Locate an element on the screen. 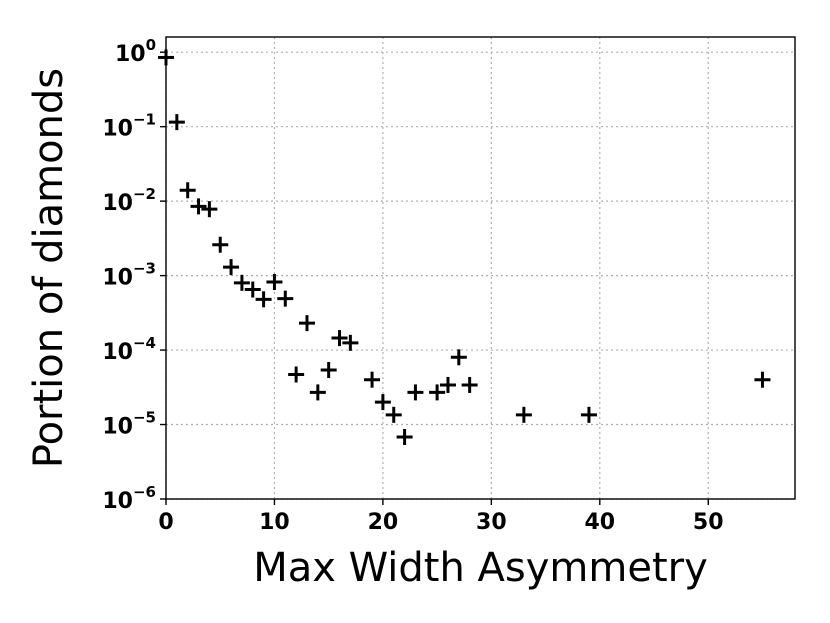 This screenshot has height=623, width=830. y-tick-exponent: −1 is located at coordinates (144, 120).